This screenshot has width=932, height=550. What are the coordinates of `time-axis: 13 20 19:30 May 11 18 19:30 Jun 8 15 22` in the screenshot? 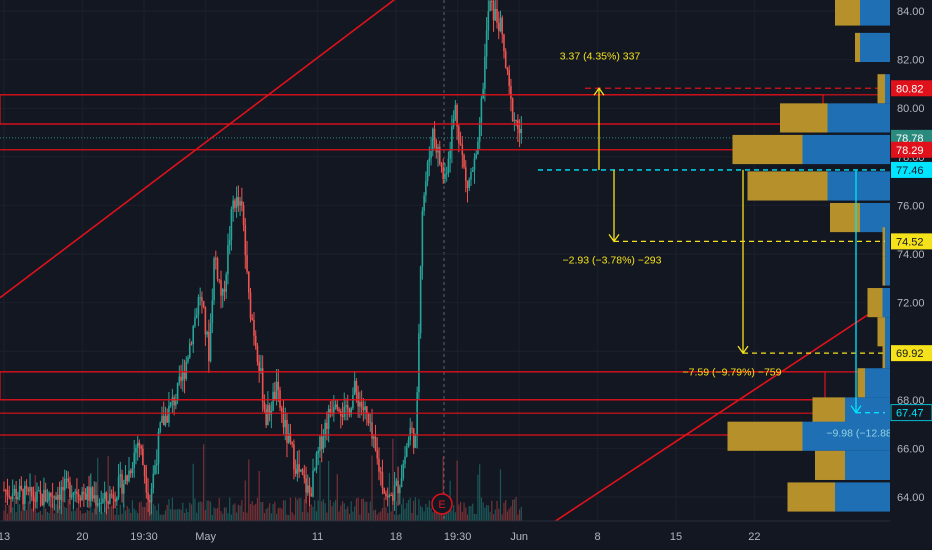 It's located at (380, 537).